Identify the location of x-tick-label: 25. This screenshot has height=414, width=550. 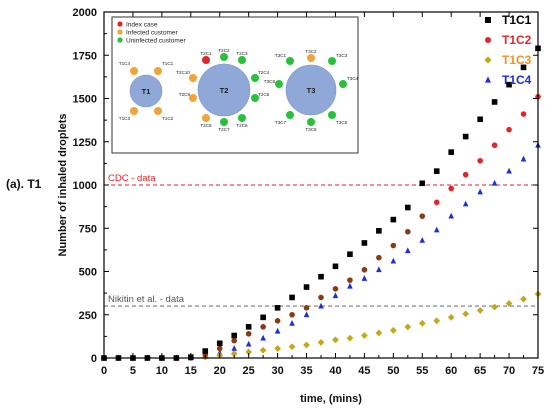
(249, 371).